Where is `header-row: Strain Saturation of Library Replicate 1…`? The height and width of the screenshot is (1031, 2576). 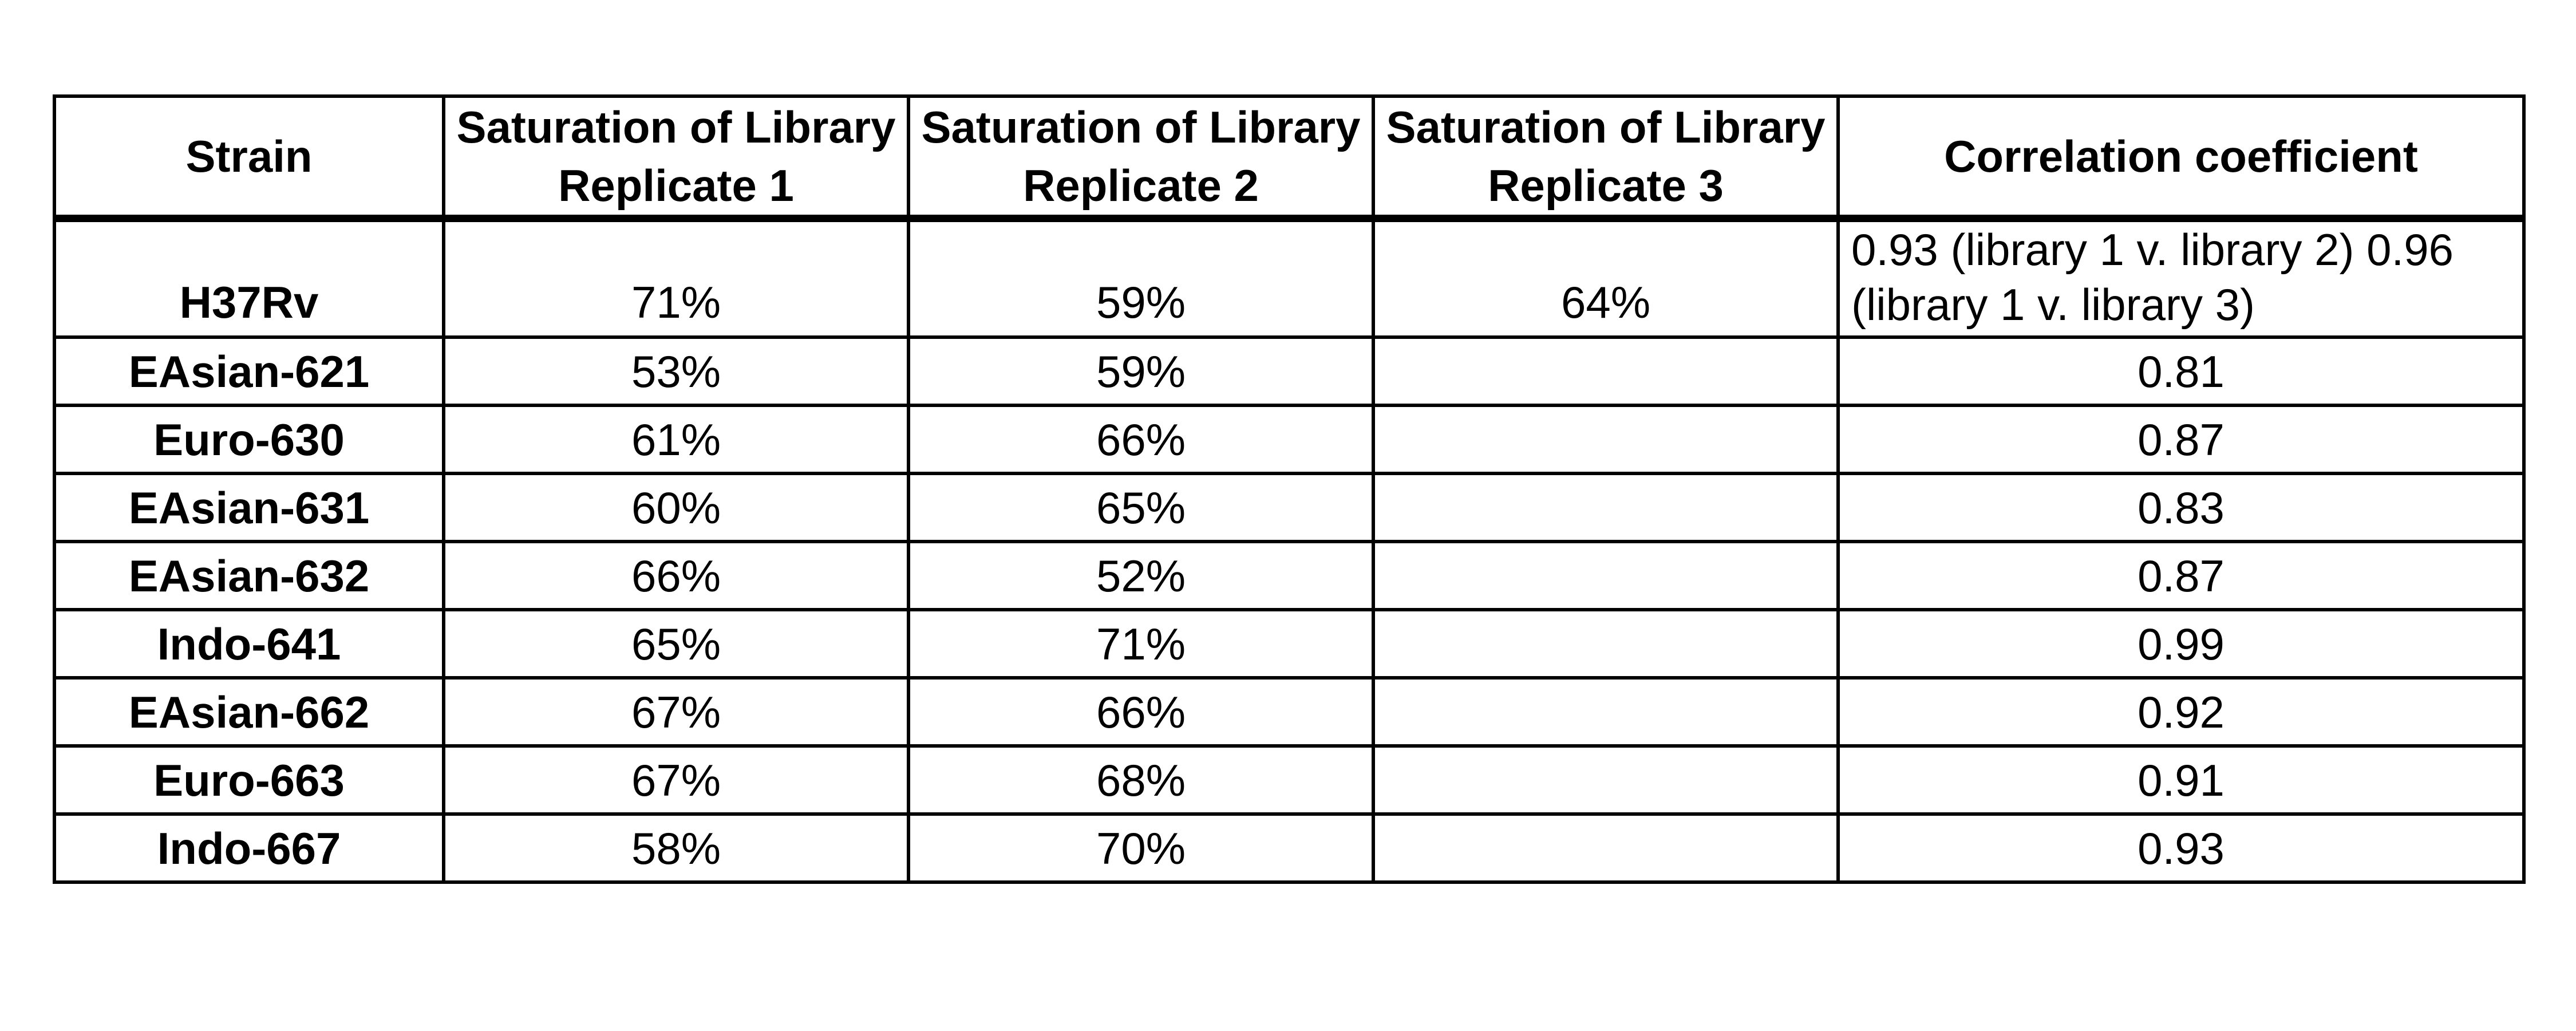
header-row: Strain Saturation of Library Replicate 1… is located at coordinates (1289, 158).